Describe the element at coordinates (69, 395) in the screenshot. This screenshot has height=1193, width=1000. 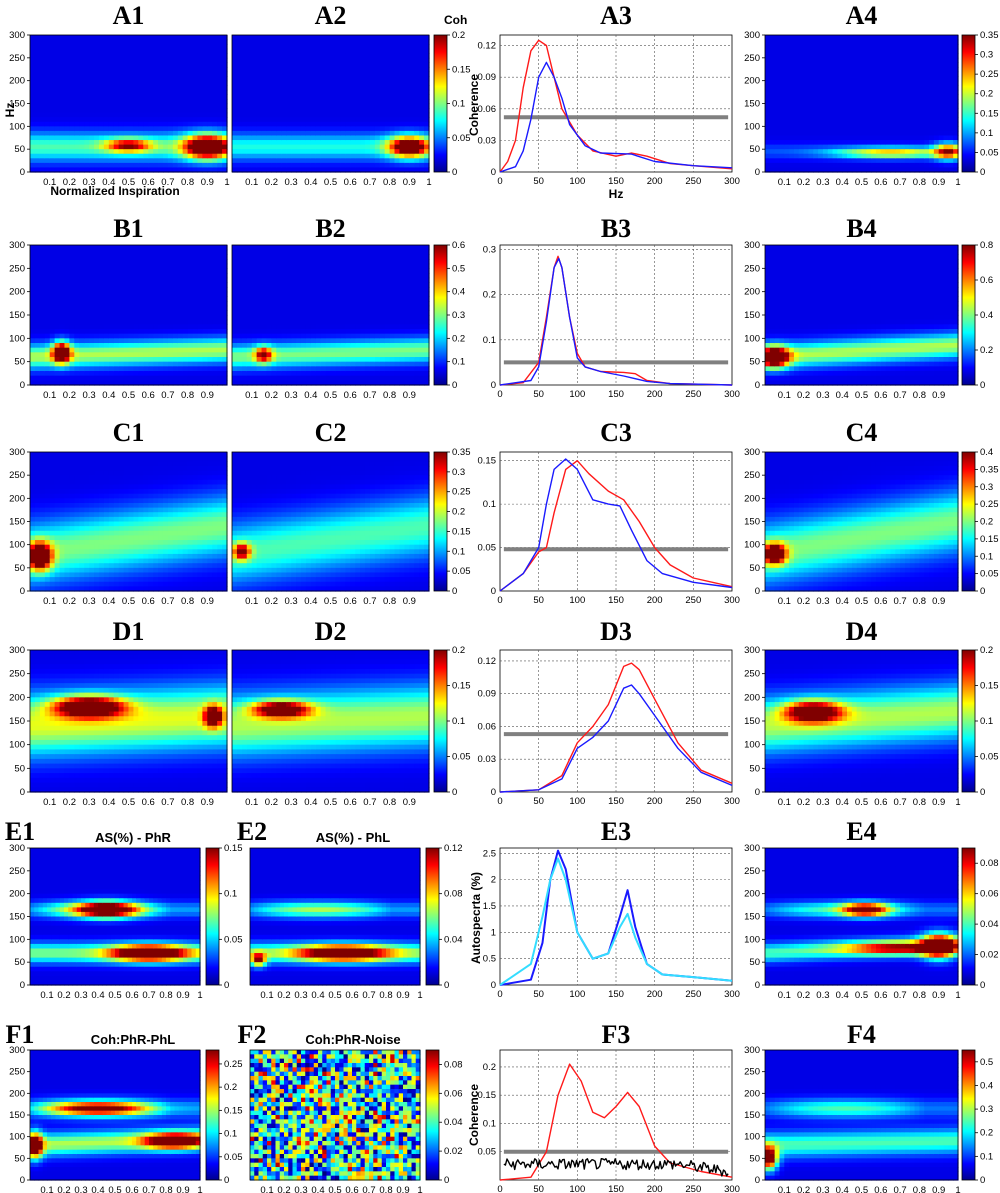
I see `x-tick-label: 0.2` at that location.